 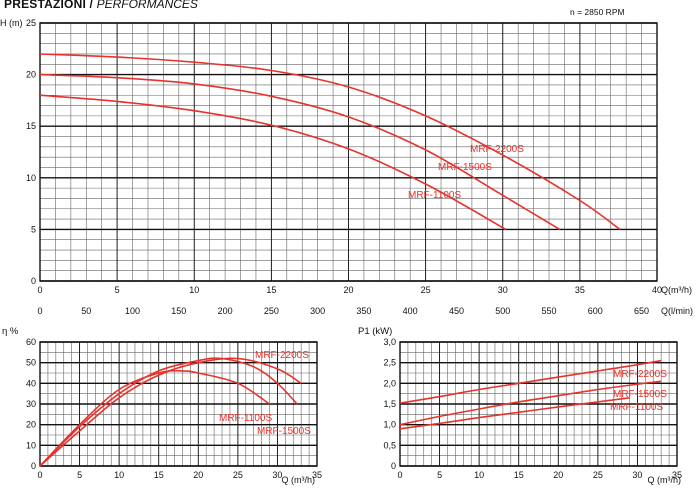 What do you see at coordinates (31, 383) in the screenshot?
I see `efficiency-y-tick-label: 40` at bounding box center [31, 383].